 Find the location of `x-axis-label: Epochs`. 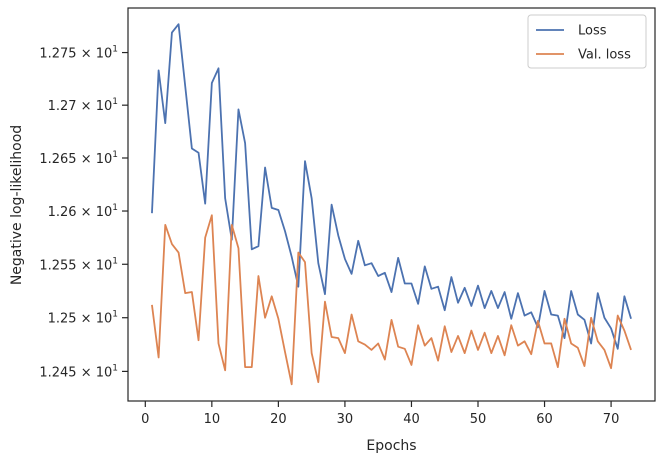

x-axis-label: Epochs is located at coordinates (391, 446).